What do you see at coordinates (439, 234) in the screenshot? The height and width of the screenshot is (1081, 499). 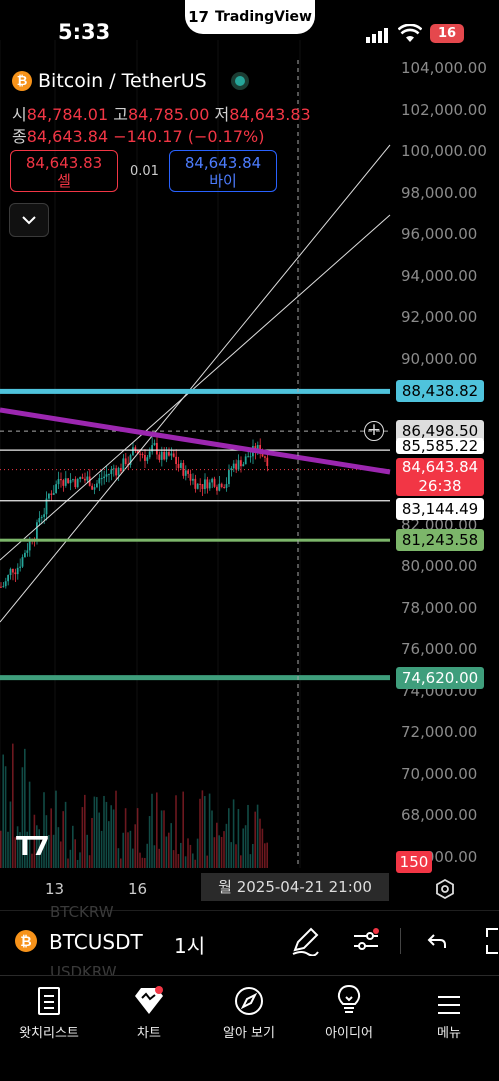 I see `price-tick: 96,000.00` at bounding box center [439, 234].